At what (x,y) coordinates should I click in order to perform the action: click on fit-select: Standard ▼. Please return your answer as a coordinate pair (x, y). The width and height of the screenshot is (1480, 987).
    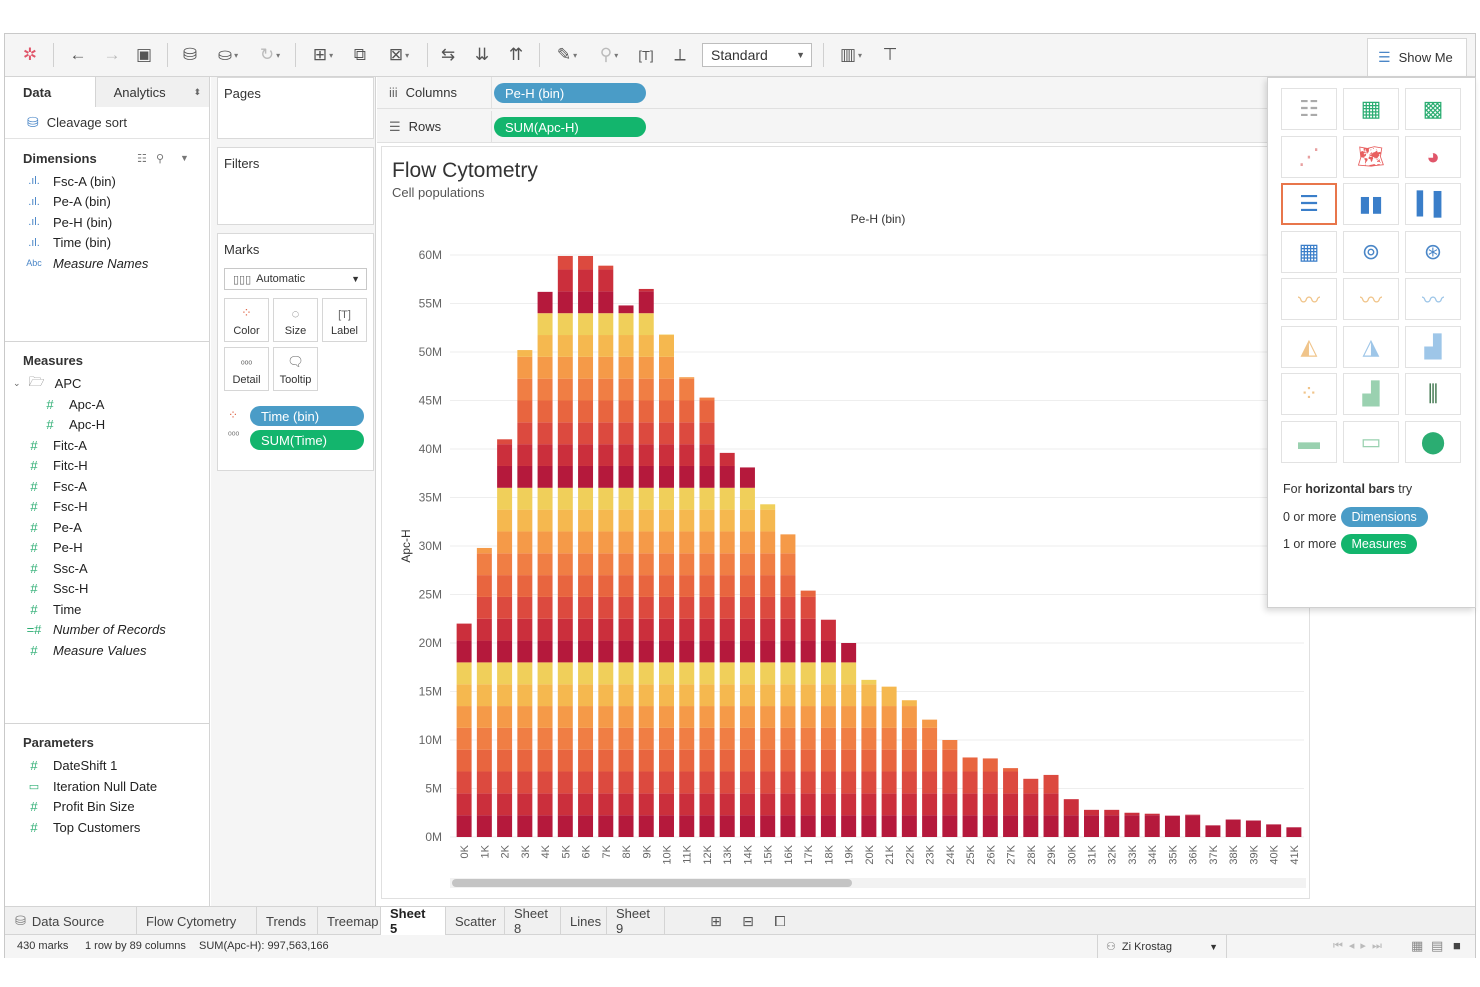
    Looking at the image, I should click on (757, 55).